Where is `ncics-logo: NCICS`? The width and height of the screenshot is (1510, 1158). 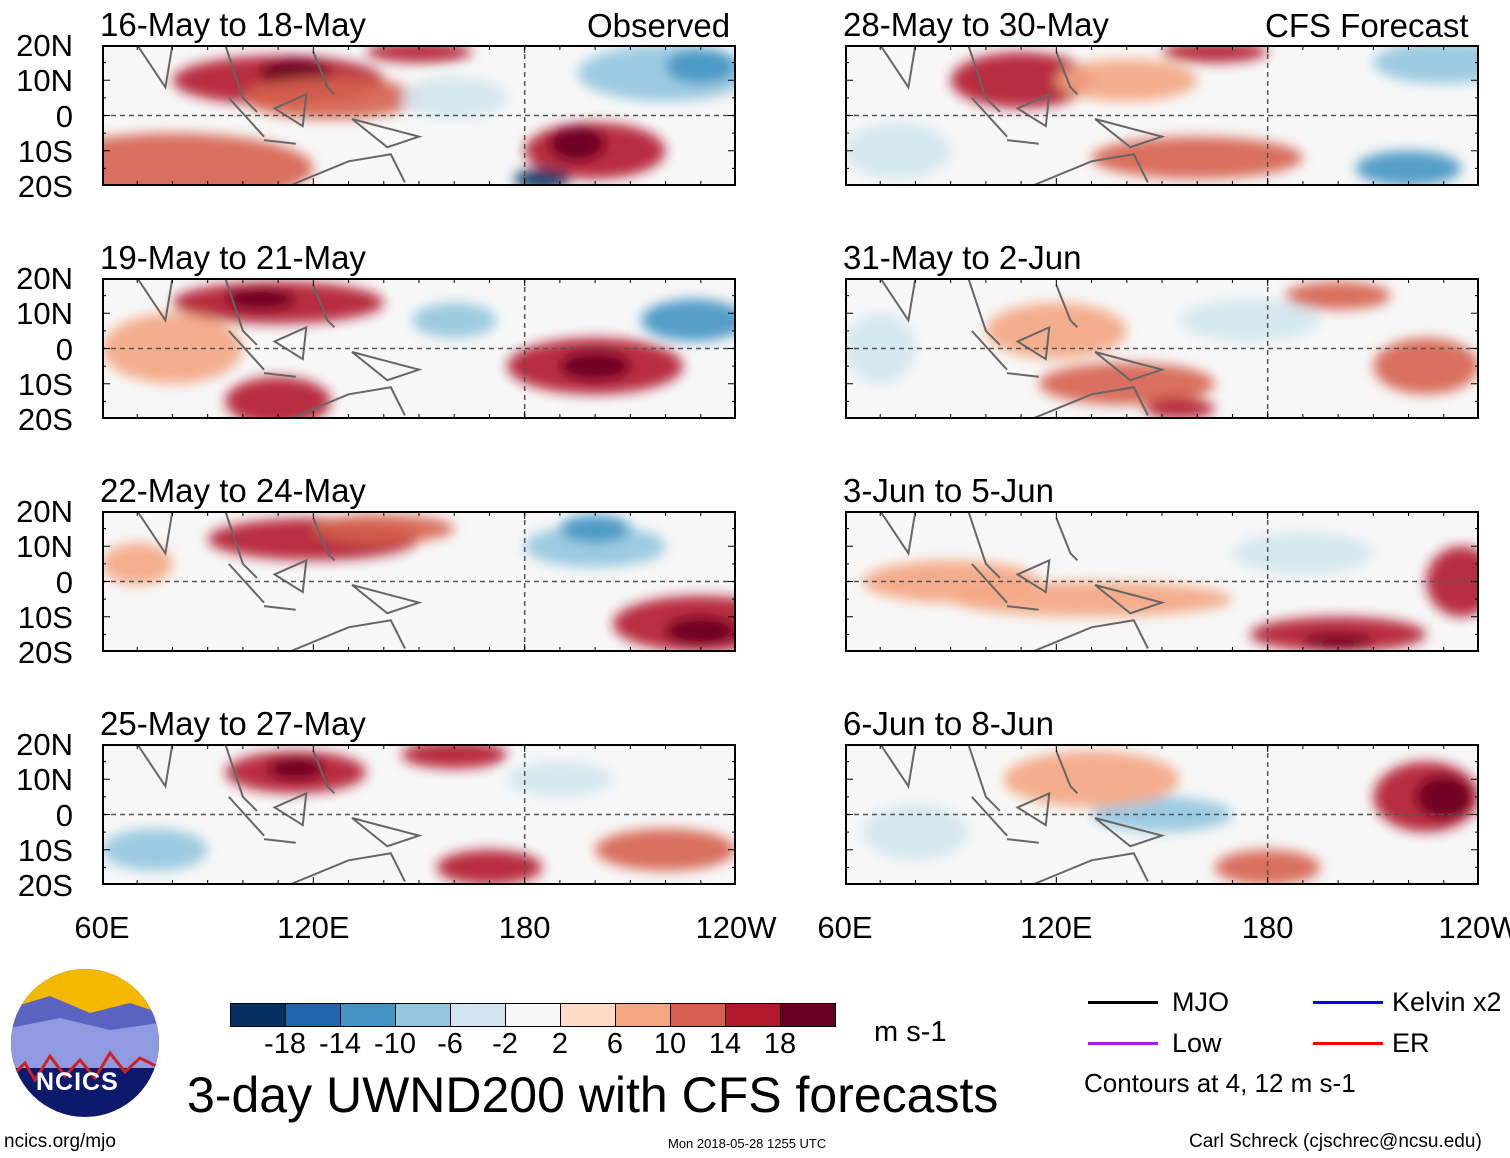
ncics-logo: NCICS is located at coordinates (85, 1045).